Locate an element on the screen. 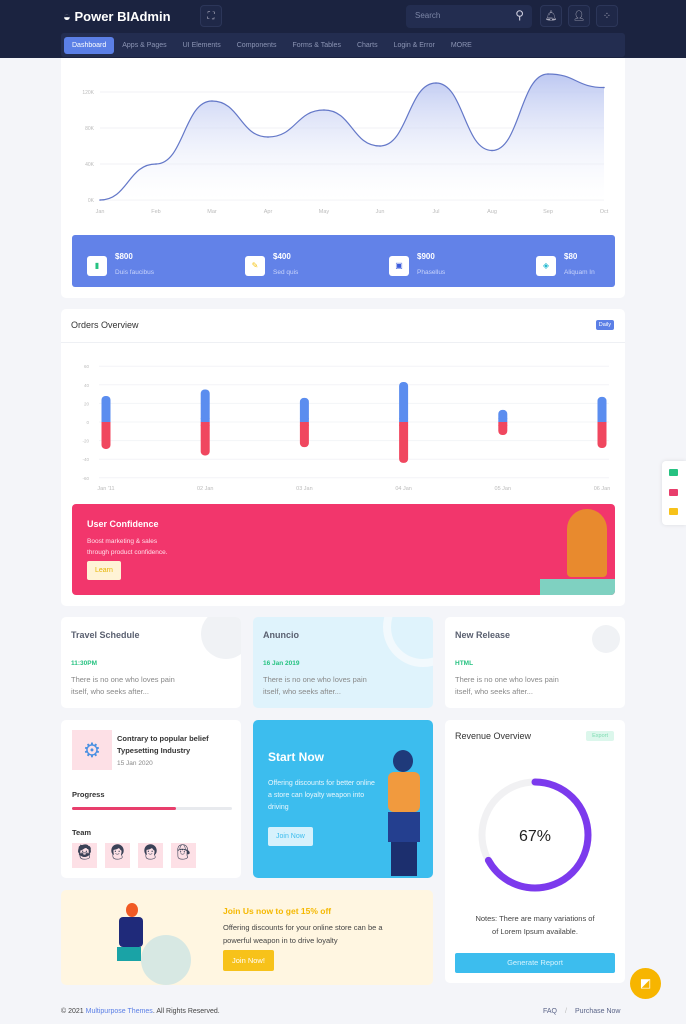 Image resolution: width=686 pixels, height=1024 pixels. copy-prefix: © 2021 is located at coordinates (73, 1011).